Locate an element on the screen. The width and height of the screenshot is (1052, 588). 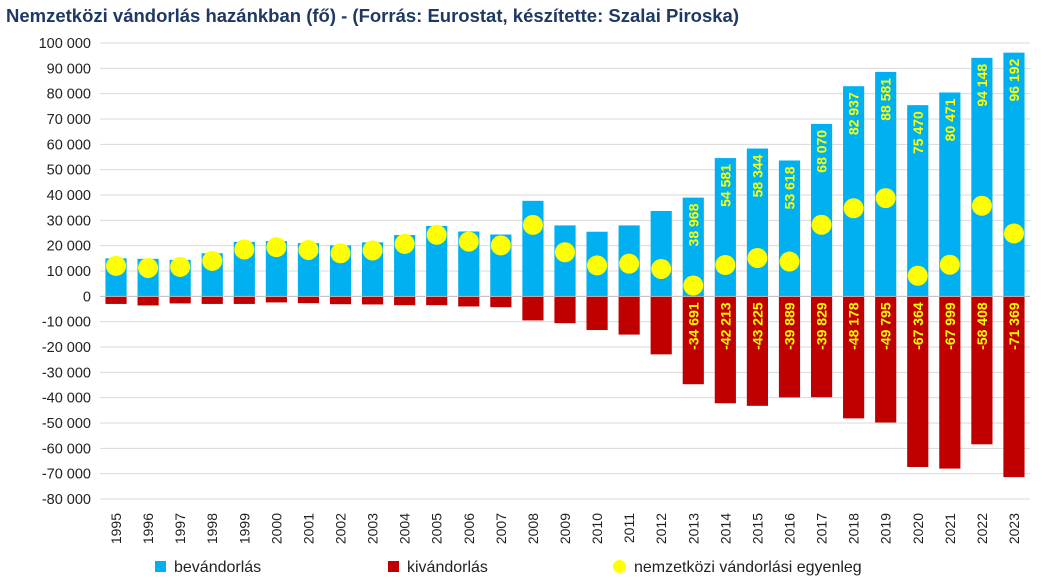
y-tick-label: -60 000 is located at coordinates (66, 449).